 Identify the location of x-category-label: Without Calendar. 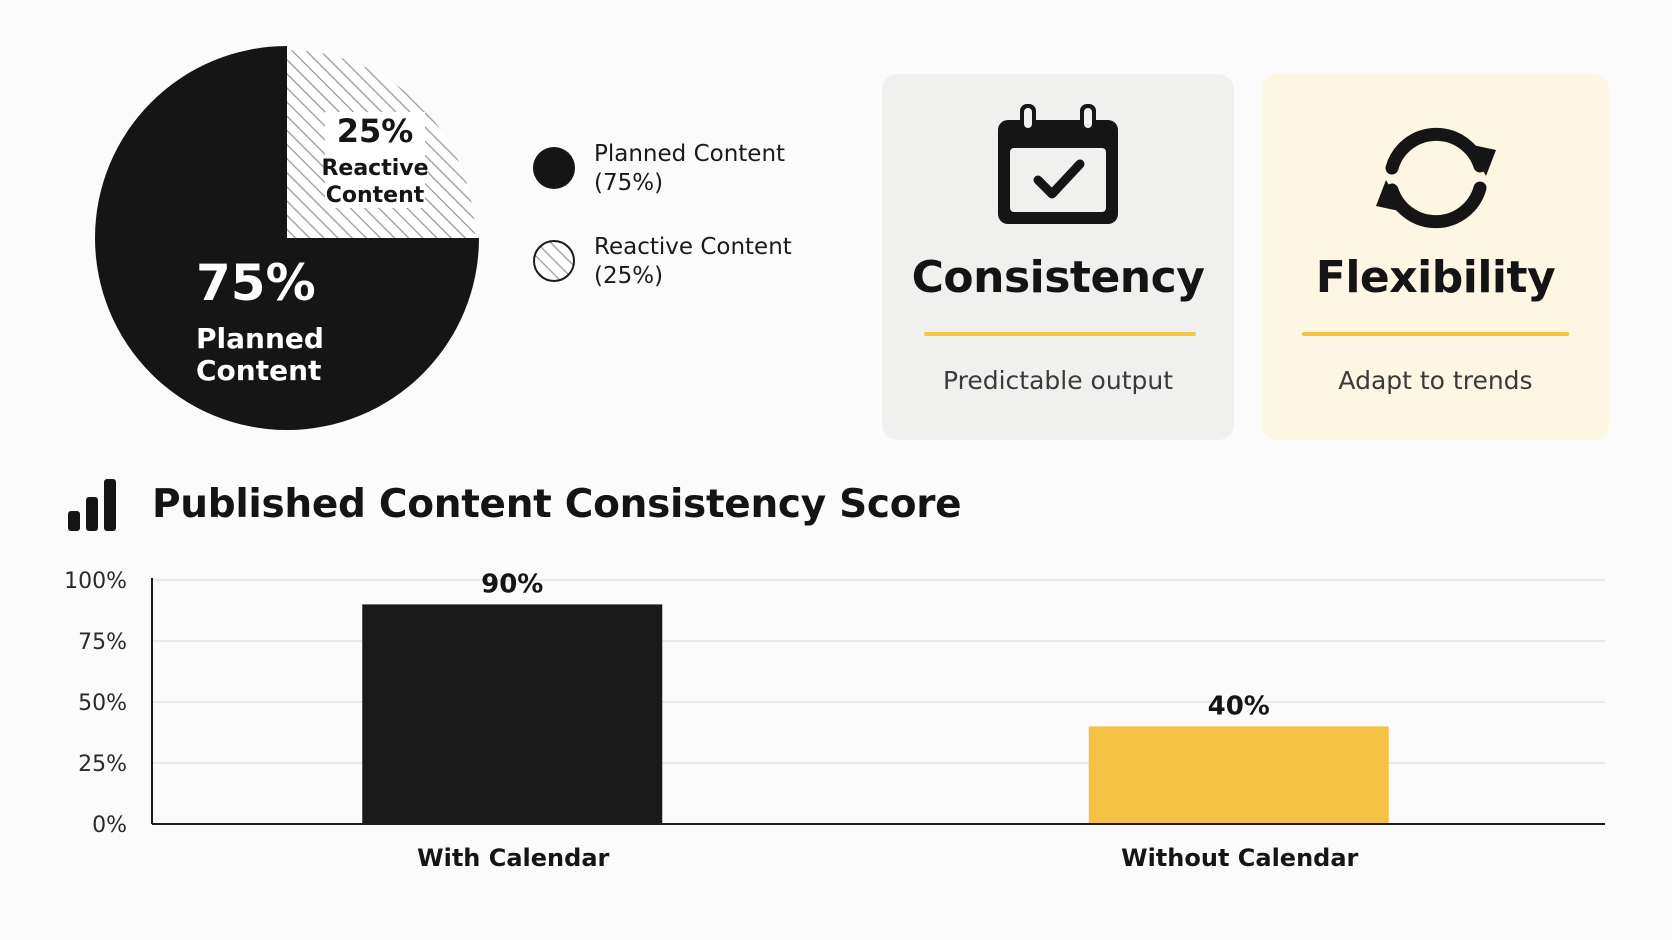
(1239, 858).